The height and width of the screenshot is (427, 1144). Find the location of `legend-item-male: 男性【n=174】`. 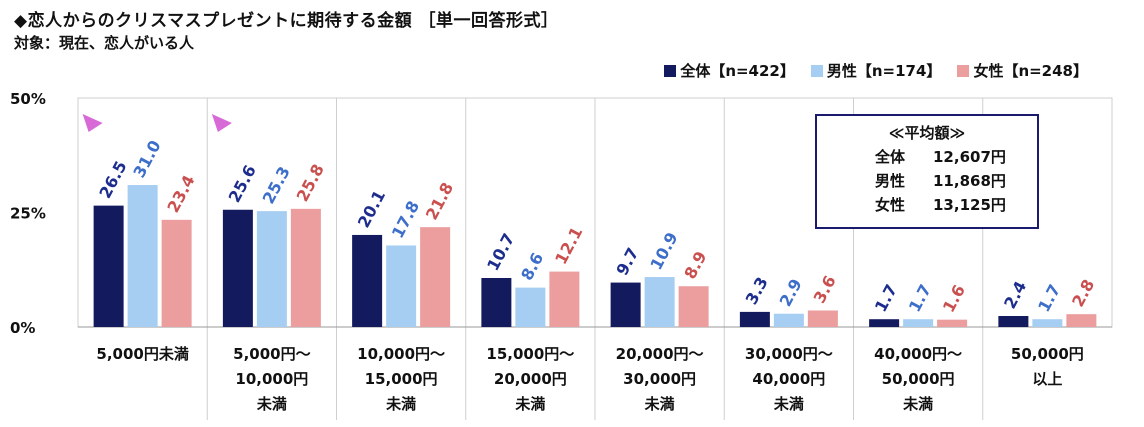

legend-item-male: 男性【n=174】 is located at coordinates (876, 70).